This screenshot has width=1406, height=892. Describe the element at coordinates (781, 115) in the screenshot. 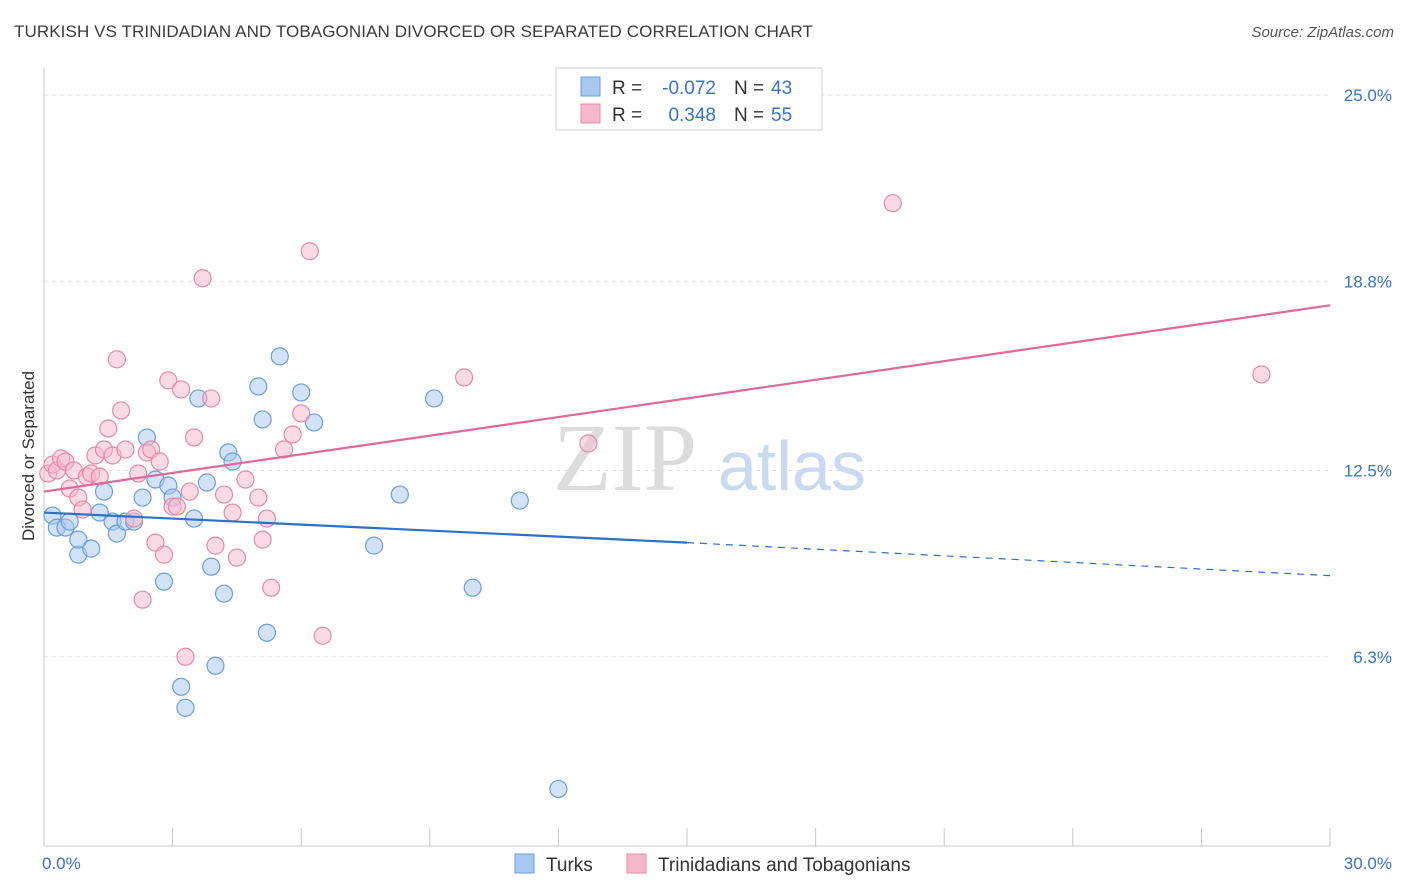

I see `legend-n-value-trini: 55` at that location.